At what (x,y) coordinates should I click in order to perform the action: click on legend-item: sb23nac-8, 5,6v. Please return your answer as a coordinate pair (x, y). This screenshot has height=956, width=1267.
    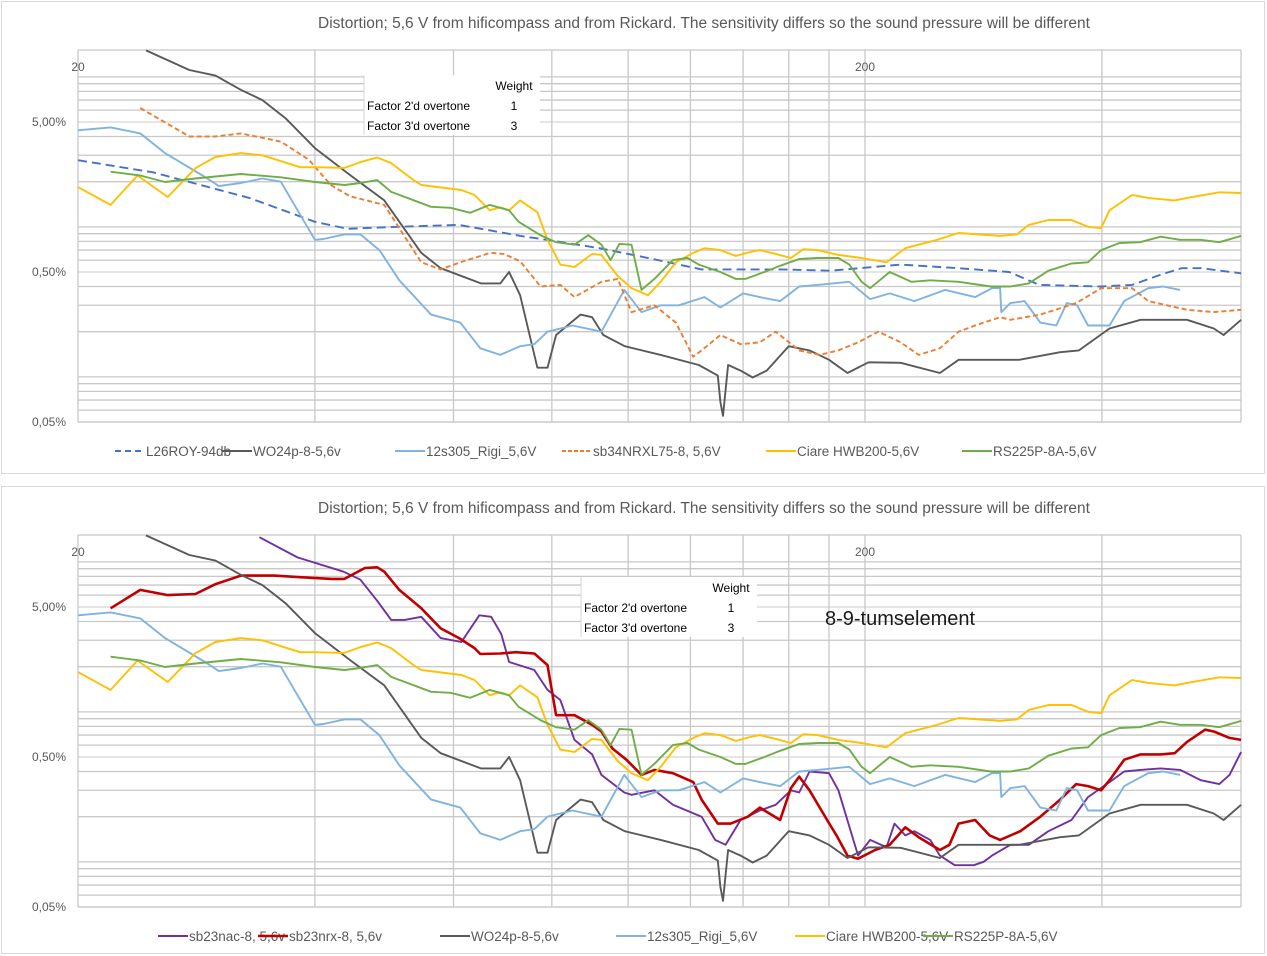
    Looking at the image, I should click on (221, 936).